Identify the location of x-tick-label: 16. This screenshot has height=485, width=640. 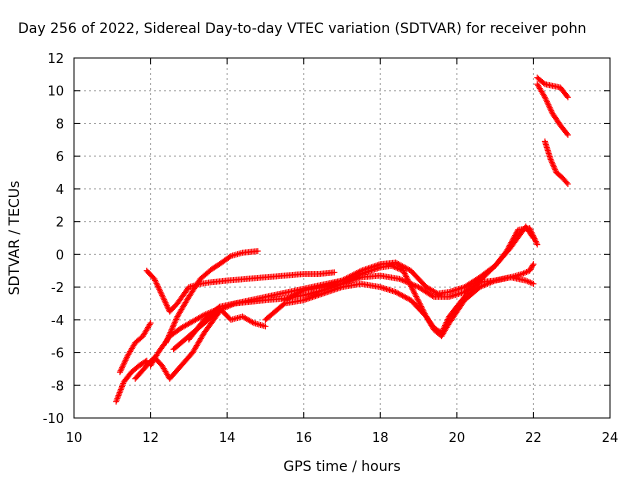
(303, 438).